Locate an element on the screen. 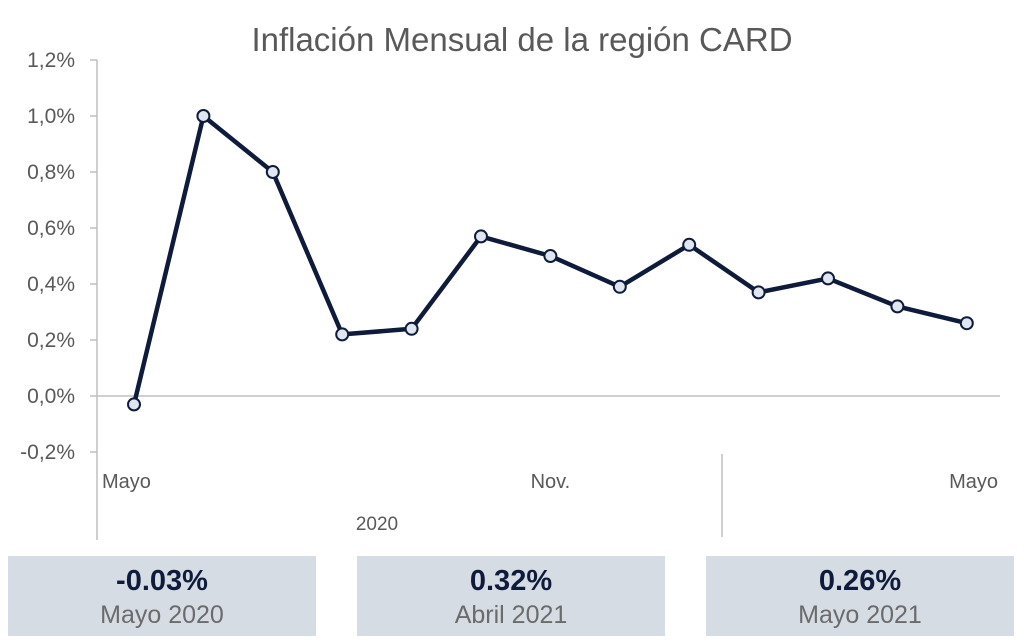 Image resolution: width=1024 pixels, height=643 pixels. summary-card-3: 0.26% Mayo 2021 is located at coordinates (860, 596).